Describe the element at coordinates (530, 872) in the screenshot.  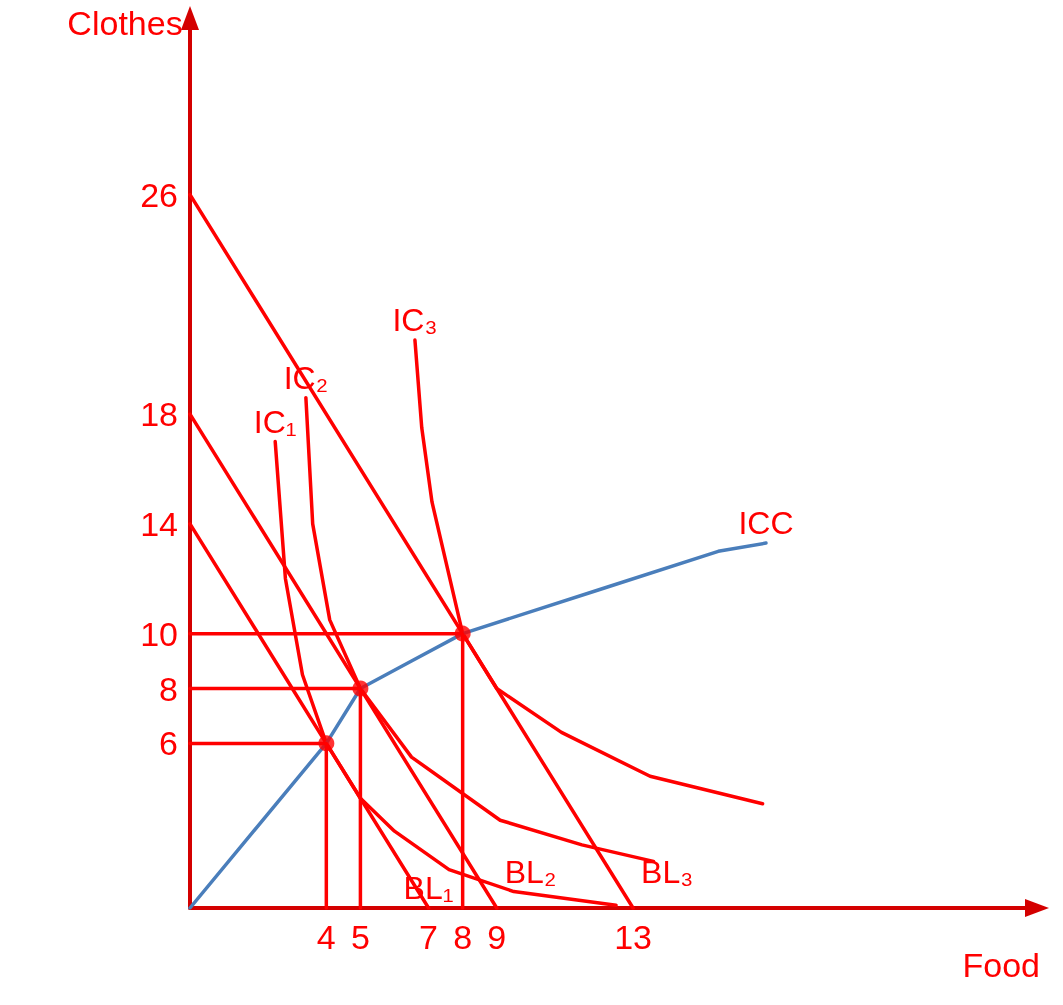
I see `annotation: BL₂` at that location.